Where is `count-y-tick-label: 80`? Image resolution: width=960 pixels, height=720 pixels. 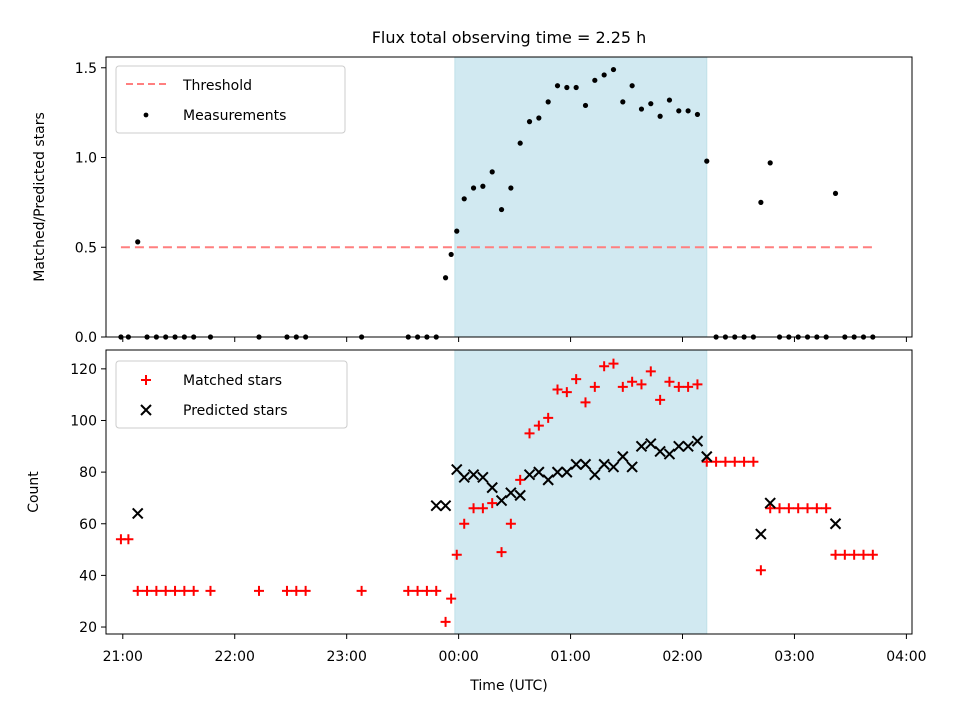 count-y-tick-label: 80 is located at coordinates (88, 473).